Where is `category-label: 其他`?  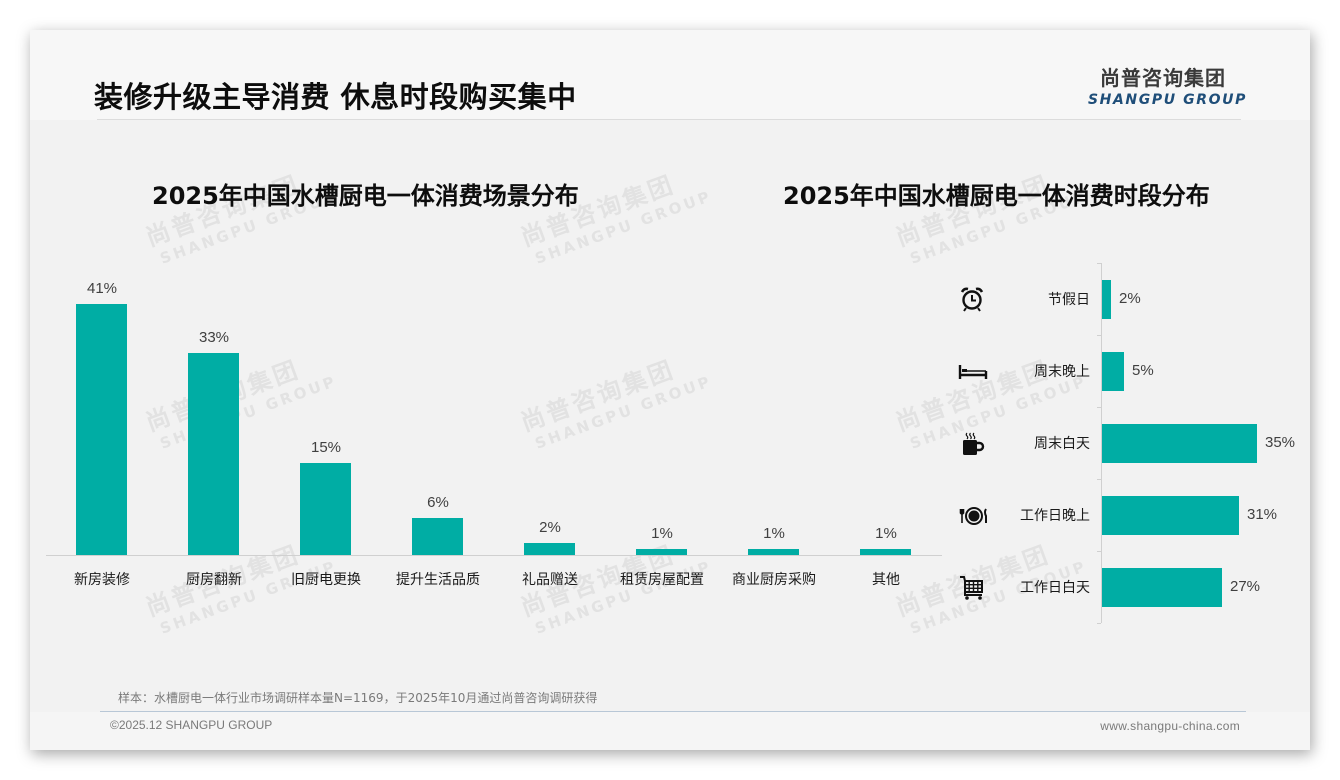 category-label: 其他 is located at coordinates (886, 580).